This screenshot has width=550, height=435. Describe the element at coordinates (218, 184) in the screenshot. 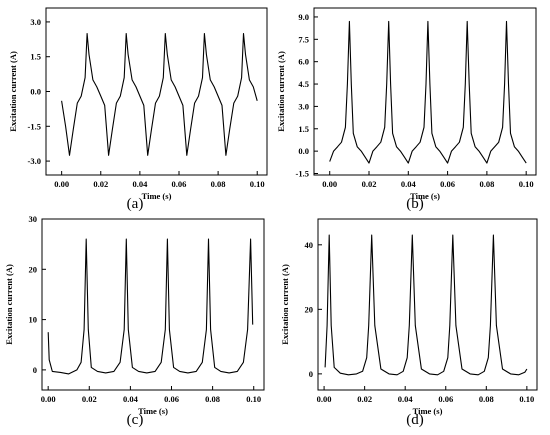

I see `panel-a-x-tick-label: 0.08` at that location.